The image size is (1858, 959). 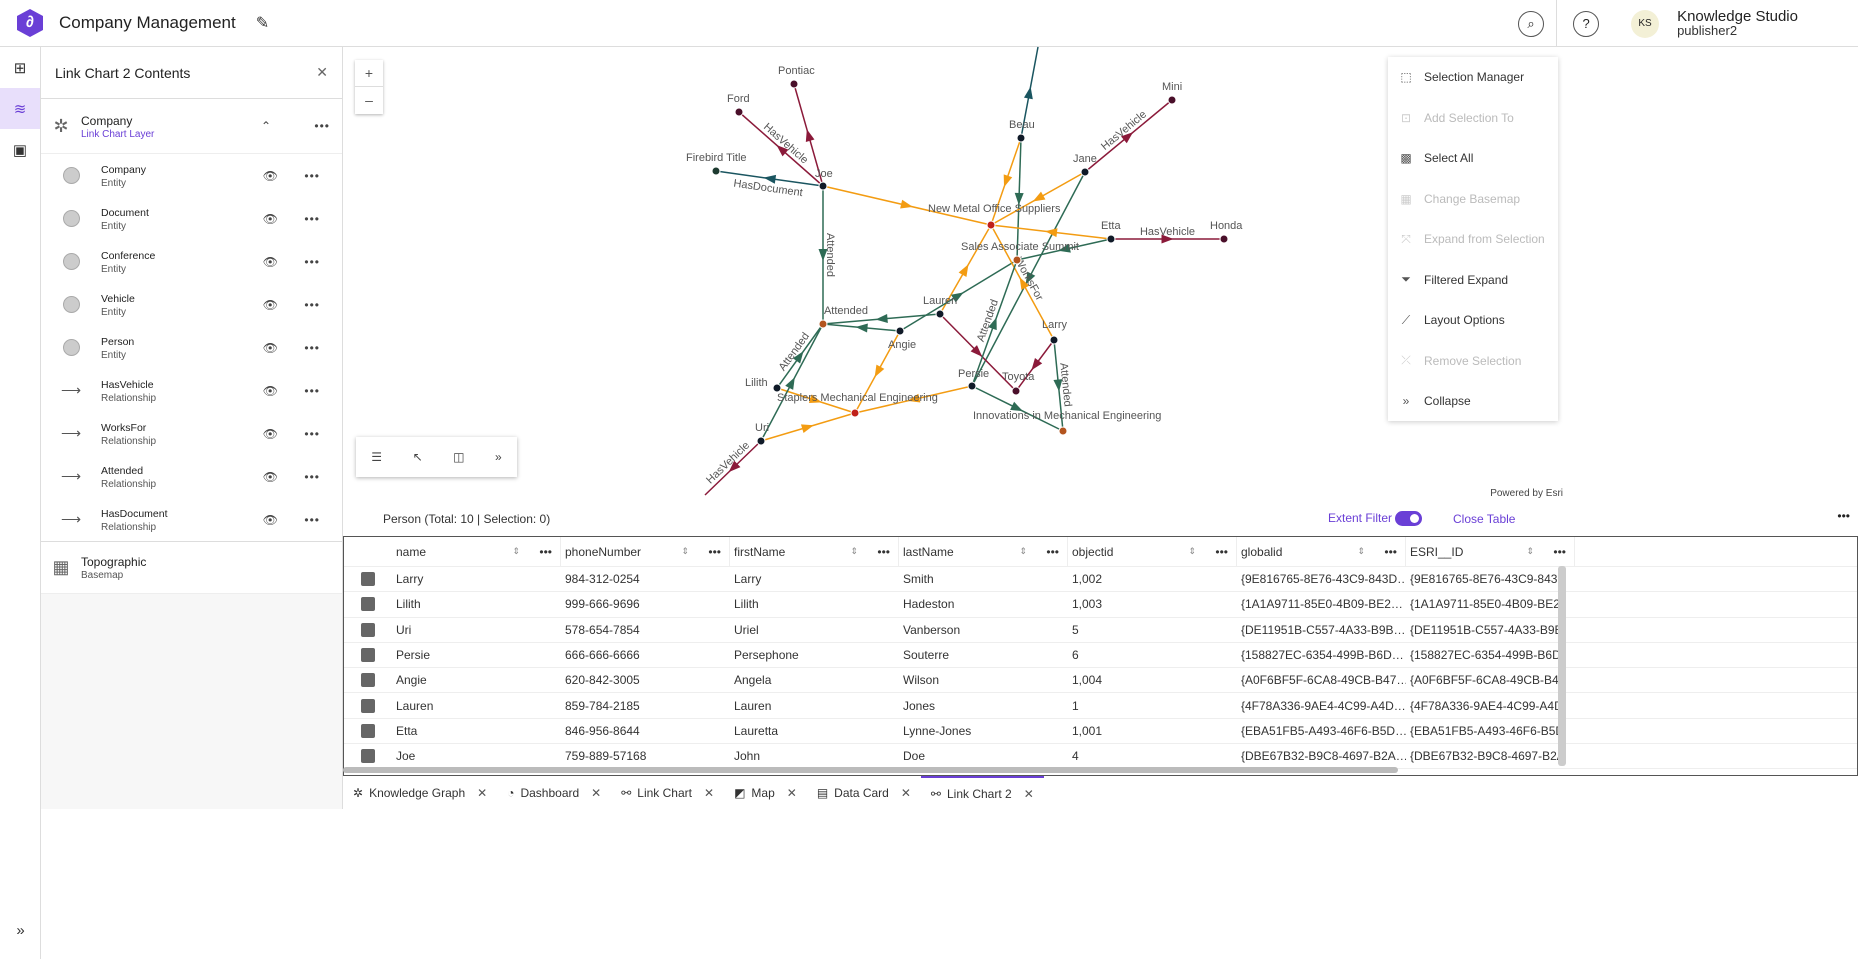 What do you see at coordinates (1473, 239) in the screenshot?
I see `menu-item-expand-from-selection: ⤧ Expand from Selection` at bounding box center [1473, 239].